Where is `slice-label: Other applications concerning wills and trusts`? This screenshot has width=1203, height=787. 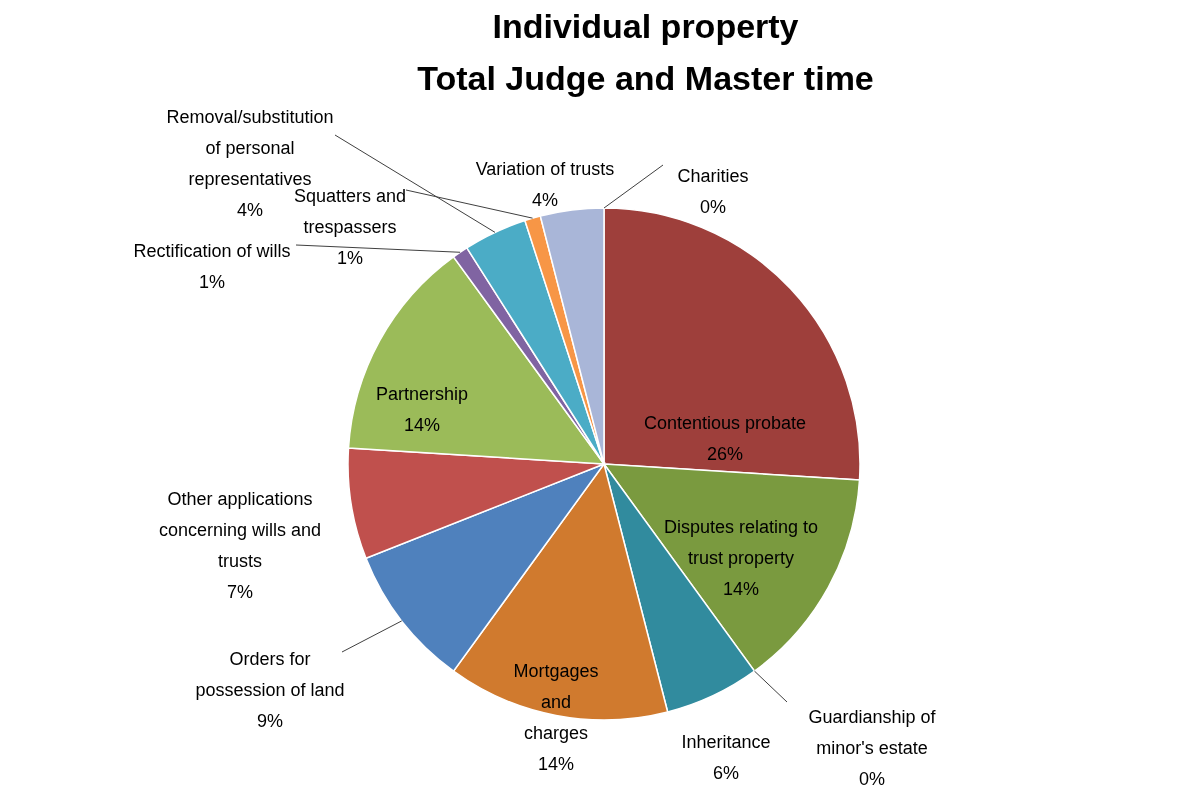
slice-label: Other applications concerning wills and trusts is located at coordinates (240, 530).